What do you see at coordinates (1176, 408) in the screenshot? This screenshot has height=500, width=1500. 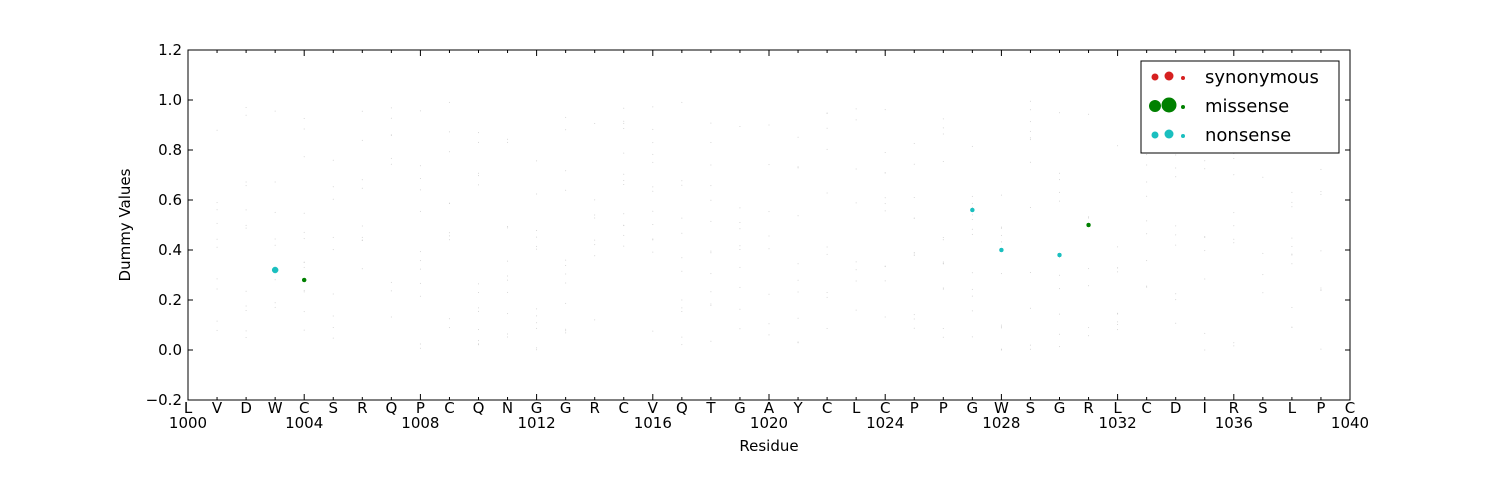 I see `residue-label: D` at bounding box center [1176, 408].